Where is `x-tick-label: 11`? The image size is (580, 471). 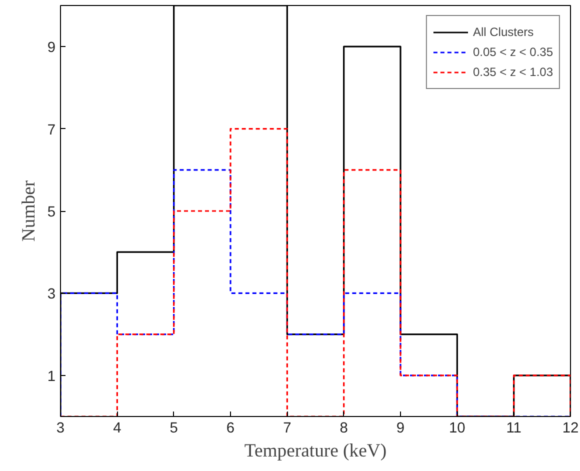
x-tick-label: 11 is located at coordinates (514, 428).